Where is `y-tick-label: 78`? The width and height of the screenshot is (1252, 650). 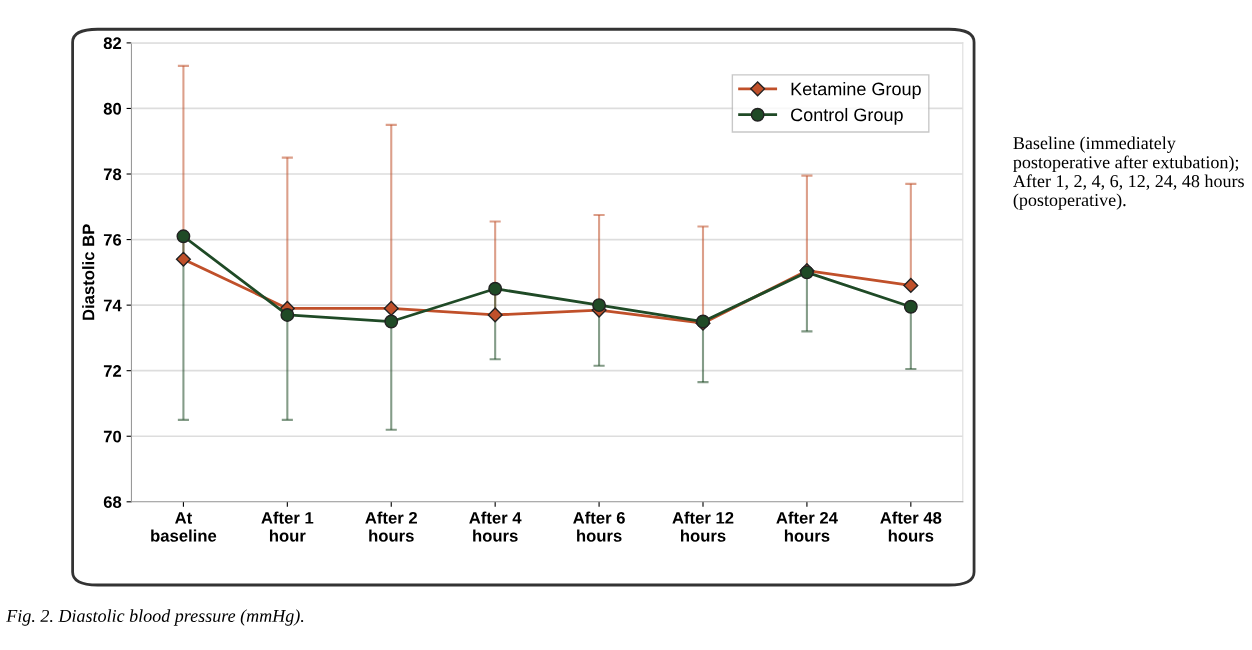 y-tick-label: 78 is located at coordinates (112, 174).